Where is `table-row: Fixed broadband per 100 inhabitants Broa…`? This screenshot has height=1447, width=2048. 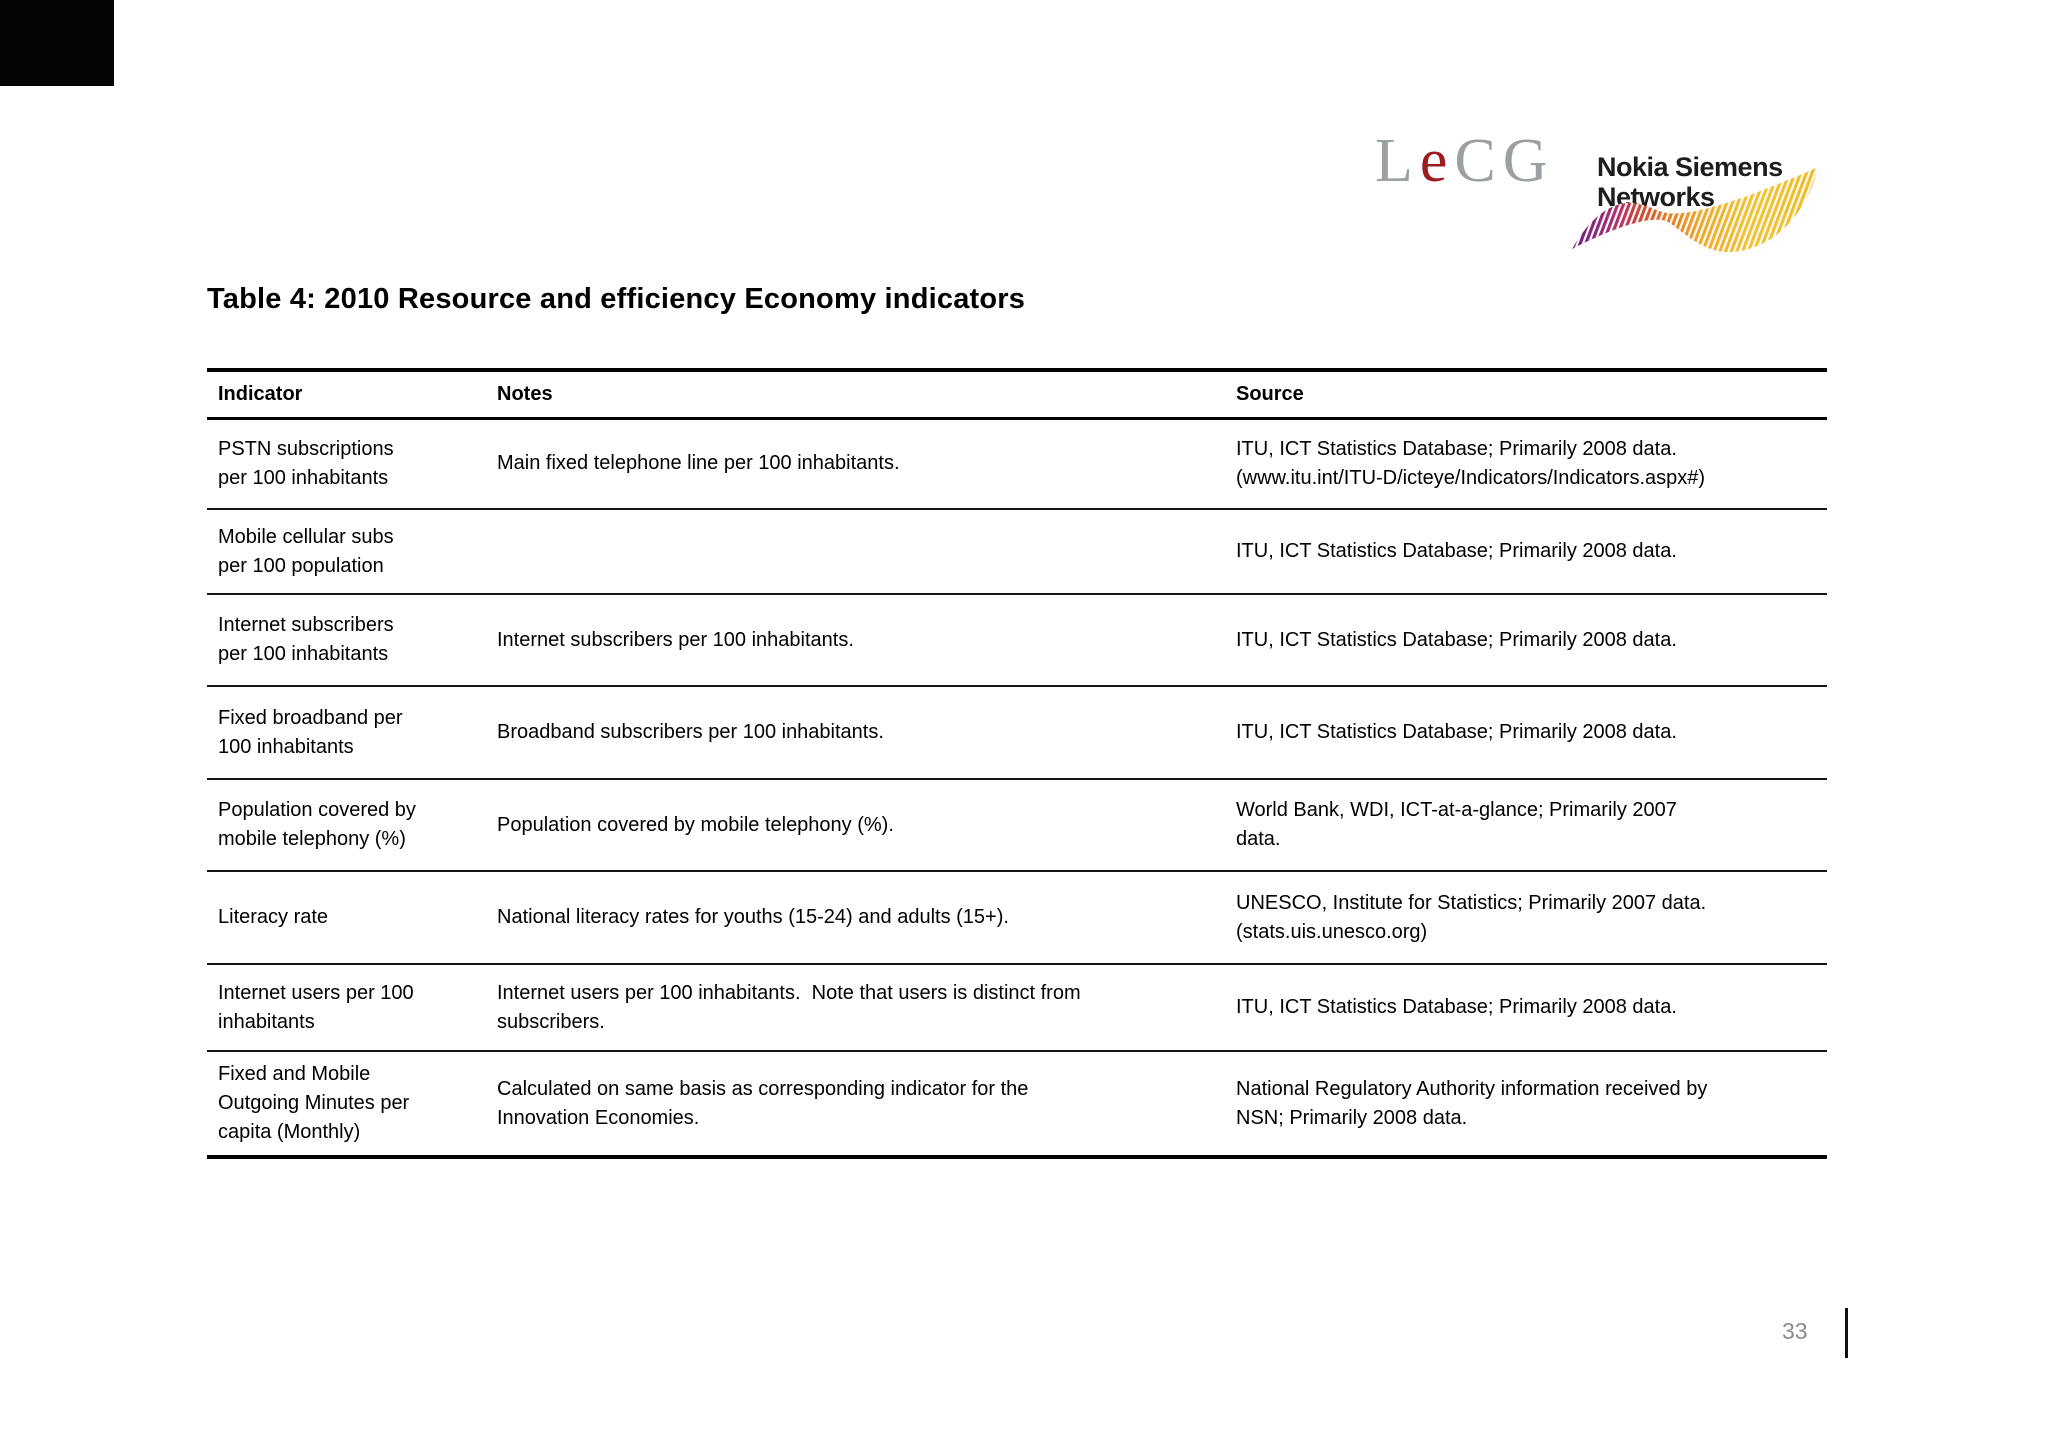 table-row: Fixed broadband per 100 inhabitants Broa… is located at coordinates (1017, 732).